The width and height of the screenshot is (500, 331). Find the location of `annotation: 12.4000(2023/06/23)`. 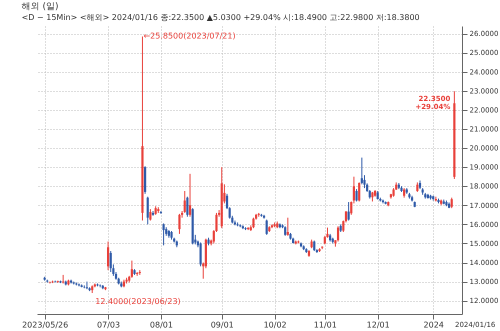

annotation: 12.4000(2023/06/23) is located at coordinates (138, 301).